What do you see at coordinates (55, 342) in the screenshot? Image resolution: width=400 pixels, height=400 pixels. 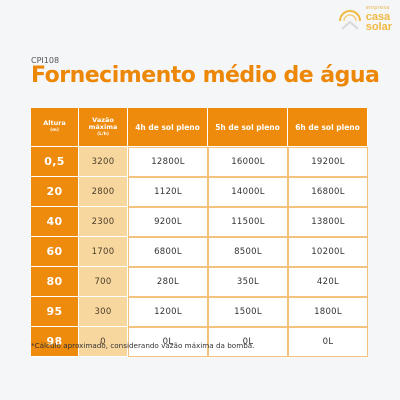 I see `cell-altura: 98` at bounding box center [55, 342].